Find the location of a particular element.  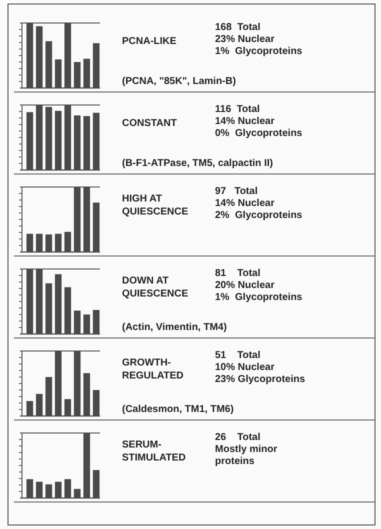

text: 26 Total is located at coordinates (238, 437).